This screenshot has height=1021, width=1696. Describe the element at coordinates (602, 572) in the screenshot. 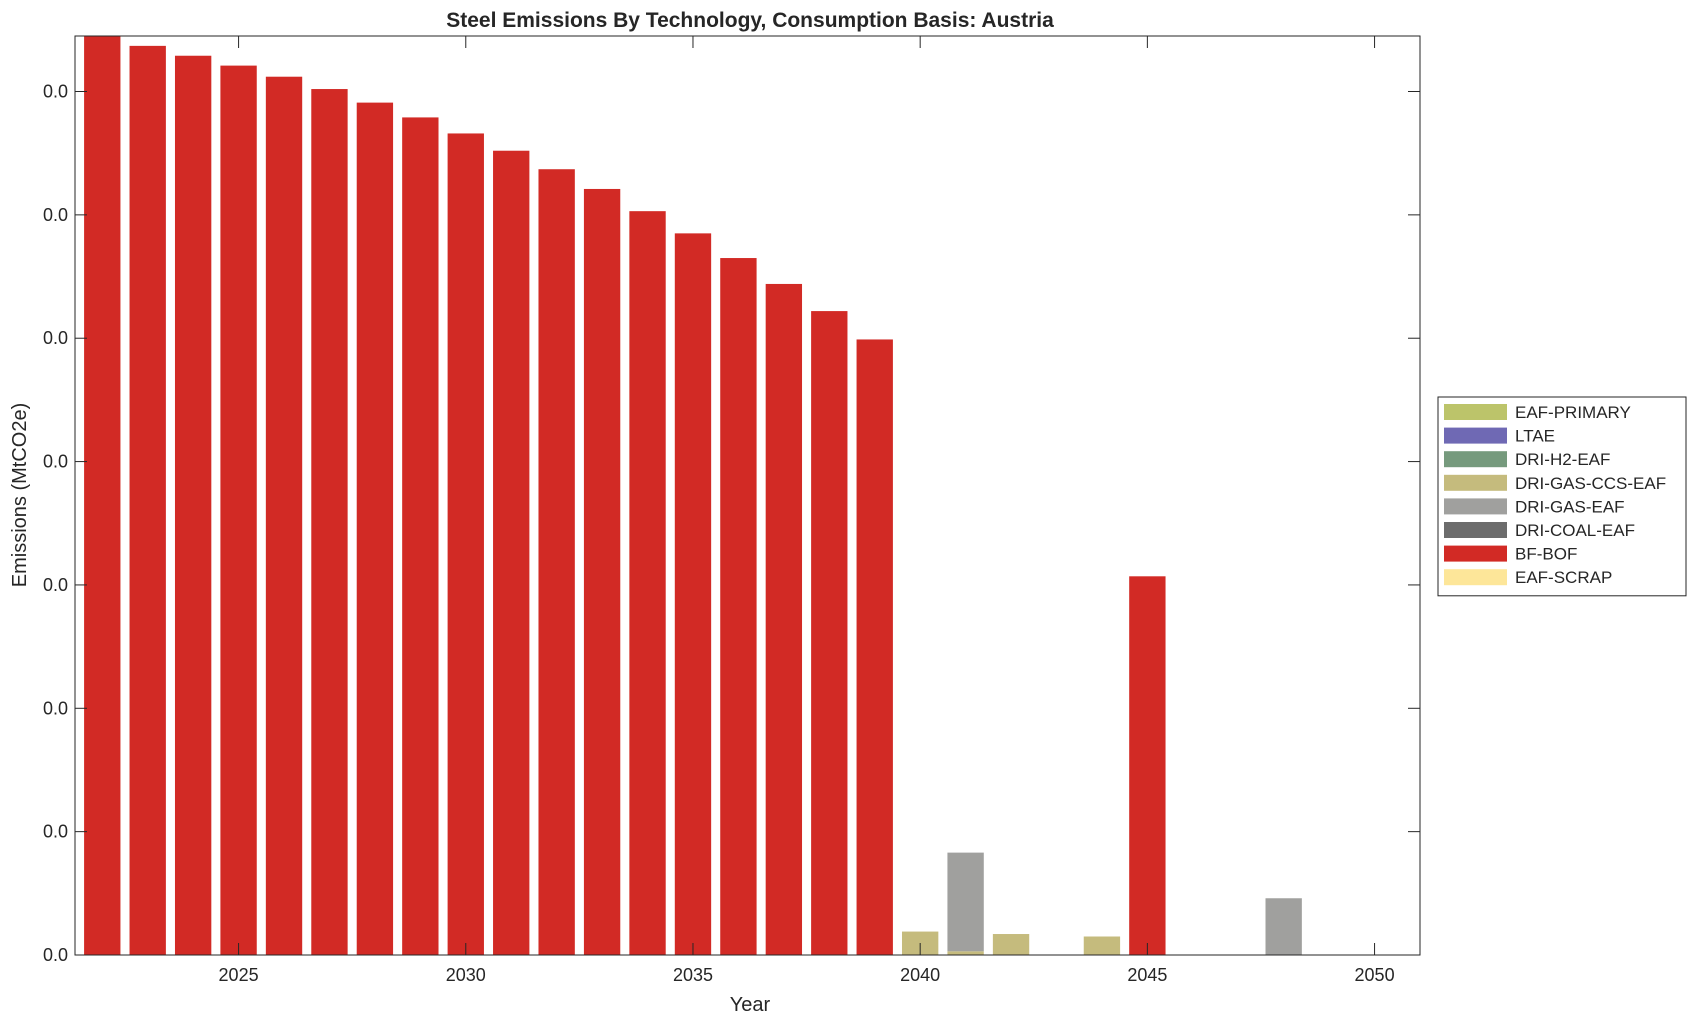

I see `bar-bf-bof-2033` at that location.